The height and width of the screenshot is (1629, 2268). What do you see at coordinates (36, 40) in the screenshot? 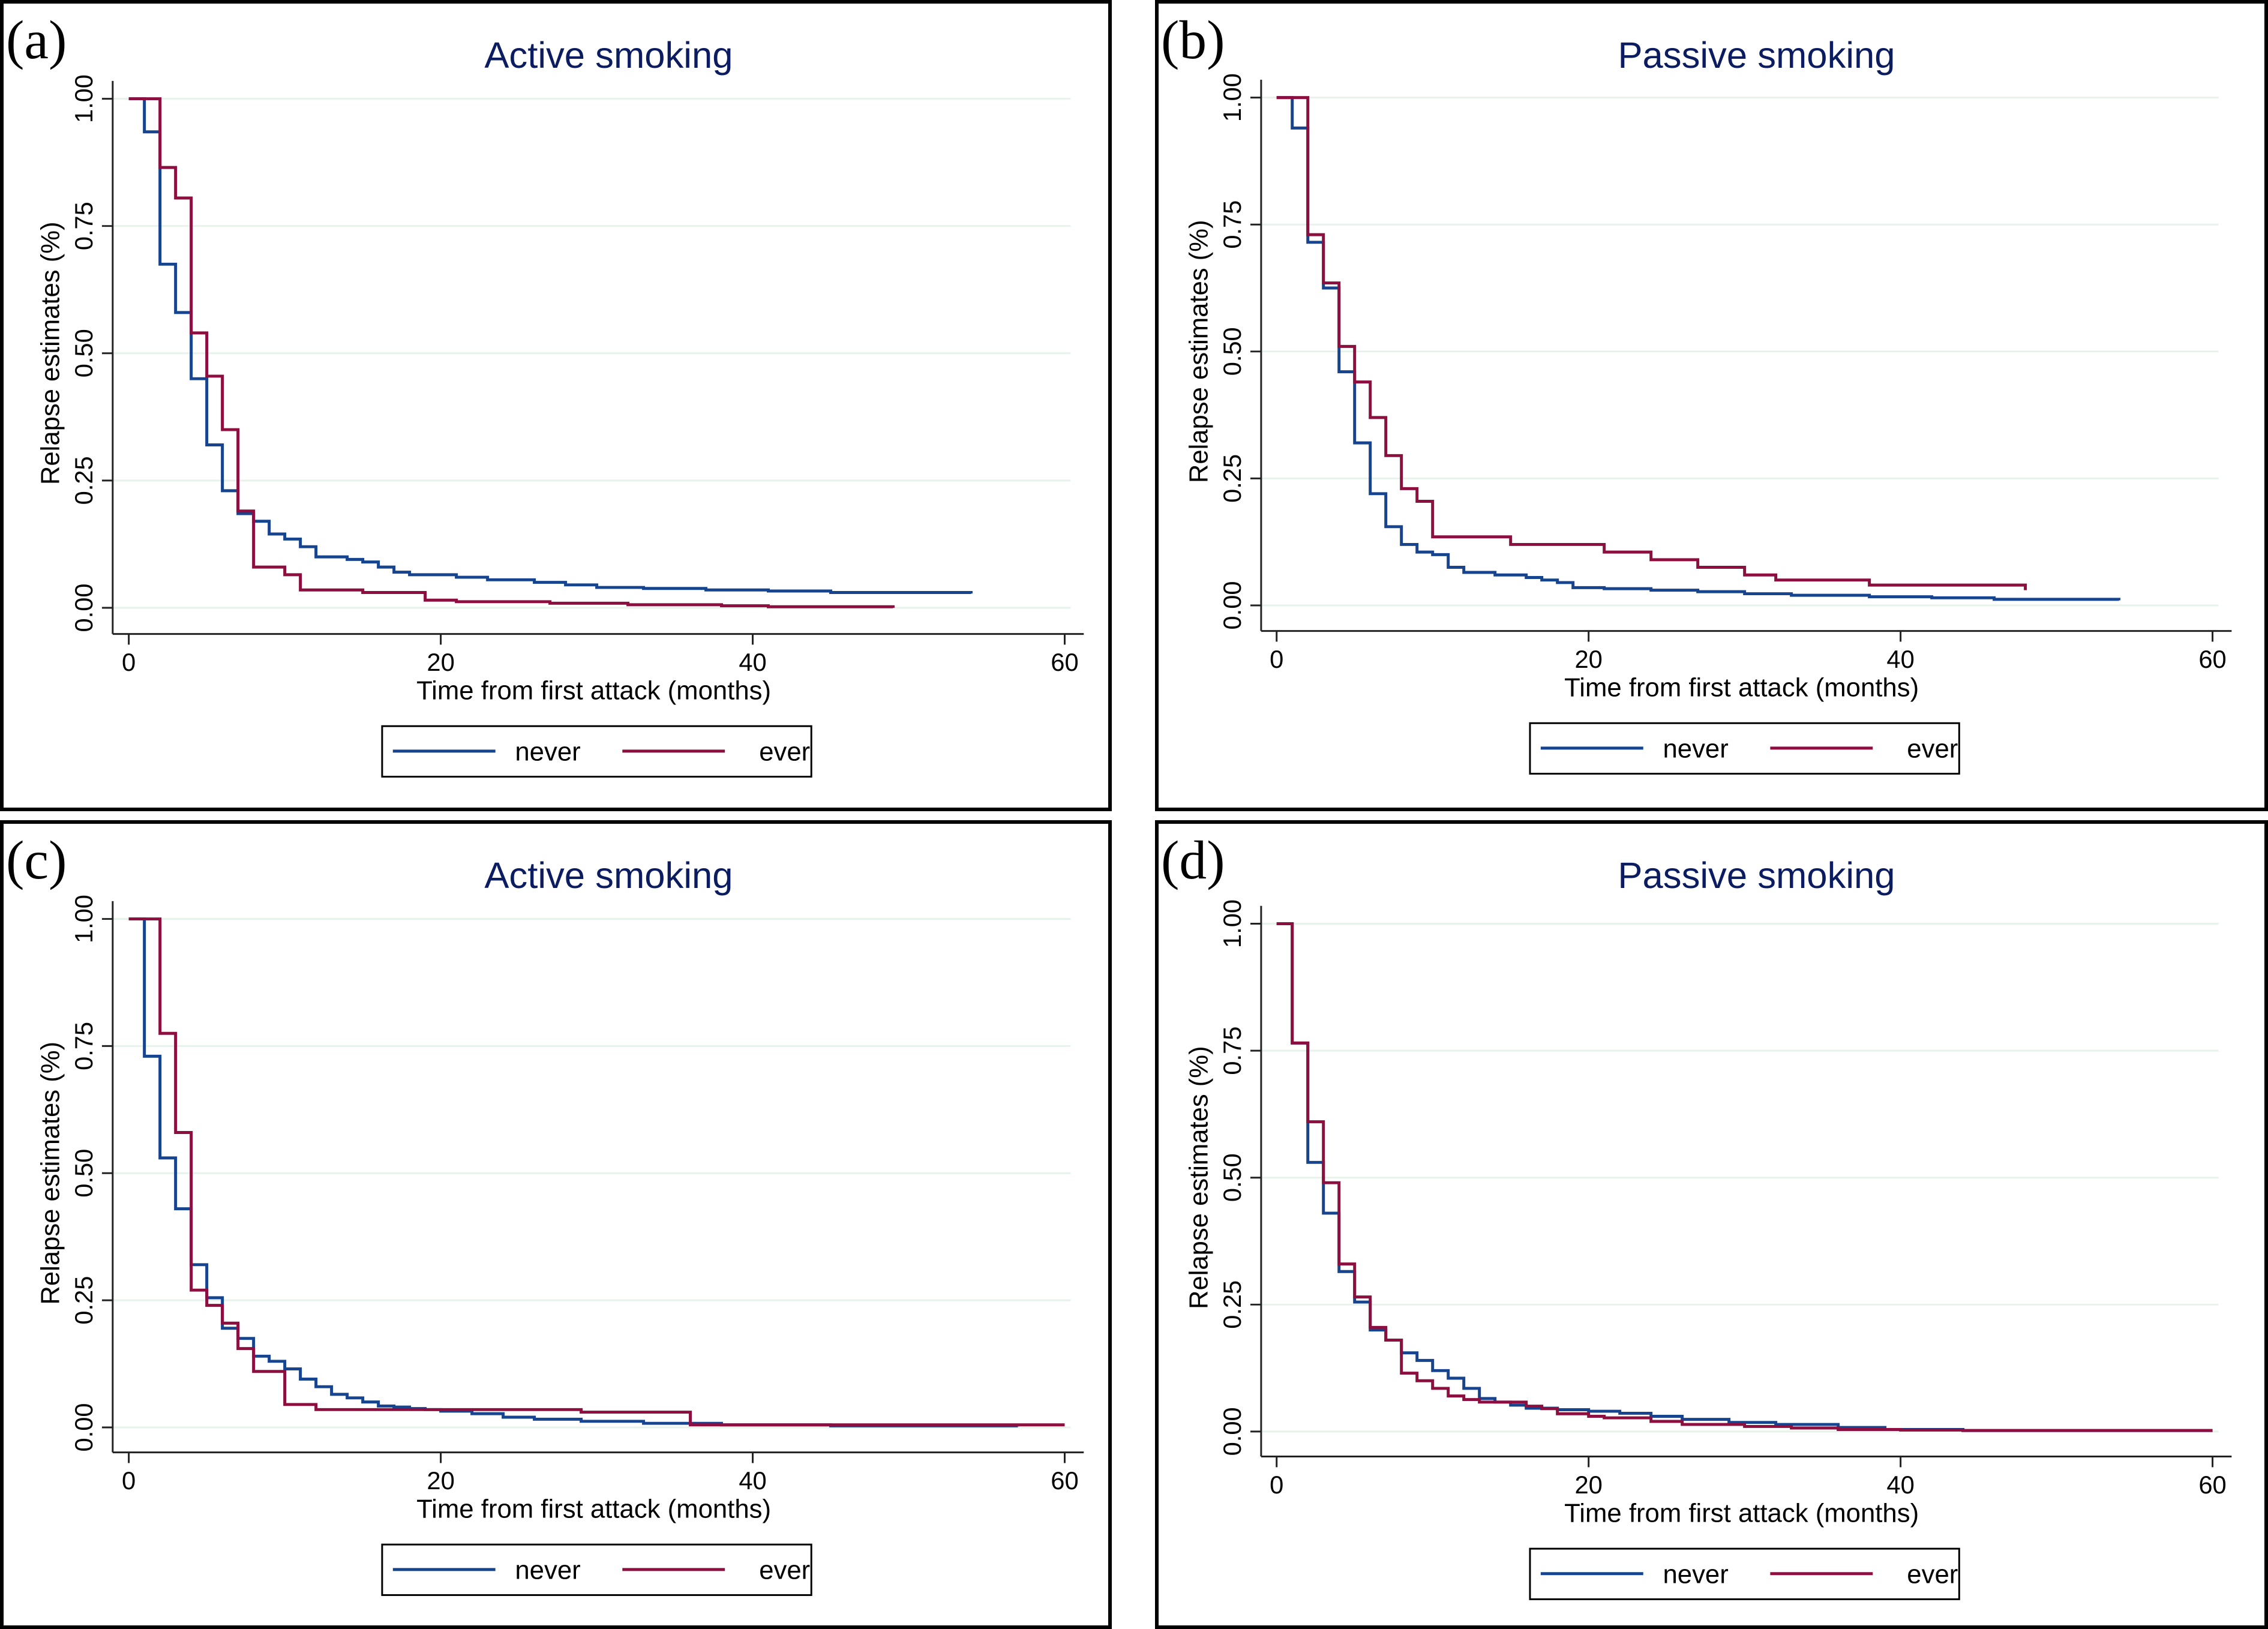
I see `panel-label: (a)` at bounding box center [36, 40].